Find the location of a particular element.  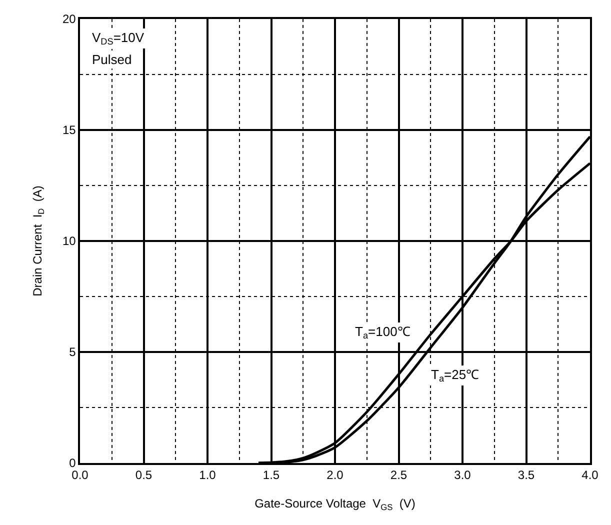

x-tick-label: 4.0 is located at coordinates (590, 475).